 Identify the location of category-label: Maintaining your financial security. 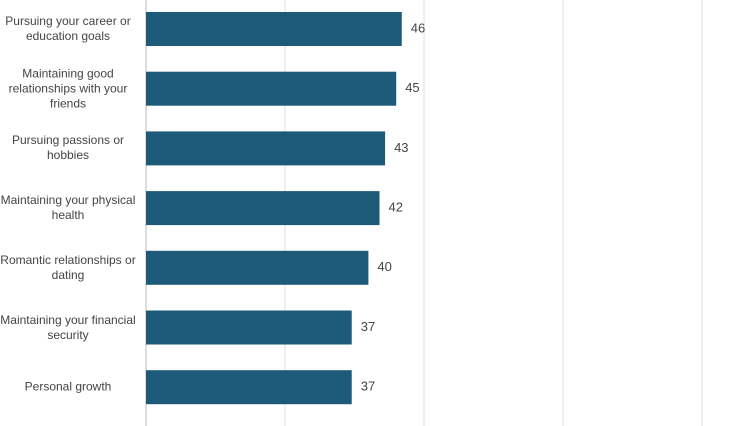
(68, 327).